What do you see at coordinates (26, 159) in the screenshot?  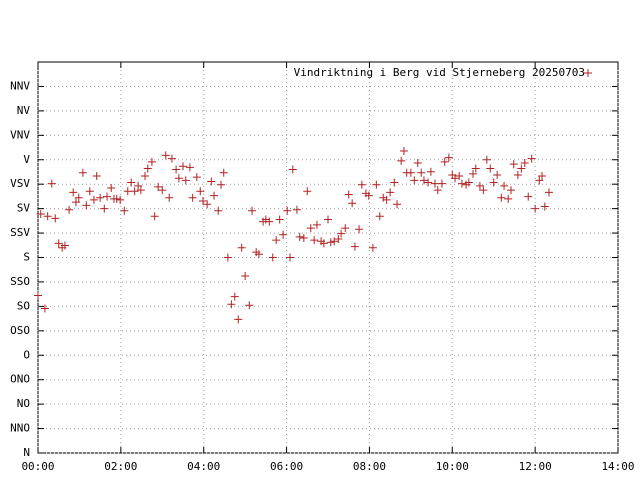 I see `y-tick-label: V` at bounding box center [26, 159].